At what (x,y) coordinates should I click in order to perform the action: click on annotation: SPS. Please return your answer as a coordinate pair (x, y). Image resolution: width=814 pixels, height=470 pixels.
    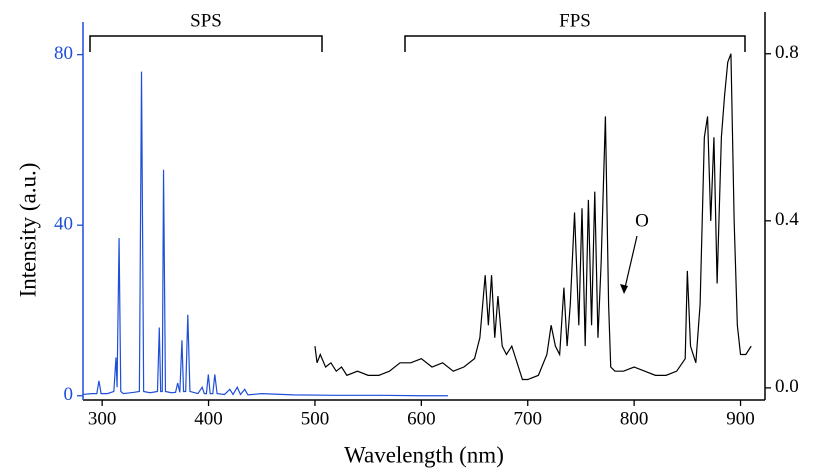
    Looking at the image, I should click on (206, 20).